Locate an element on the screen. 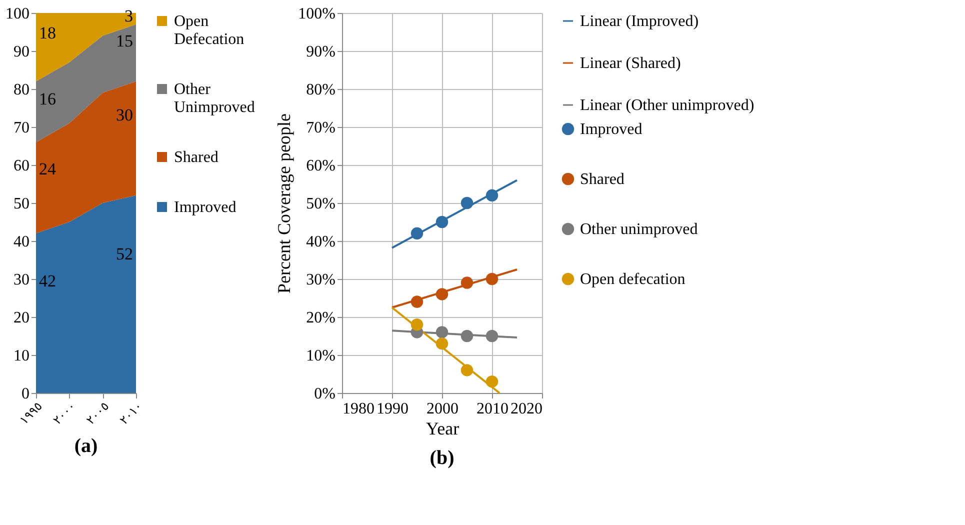  y-tick-label: 90 is located at coordinates (22, 52).